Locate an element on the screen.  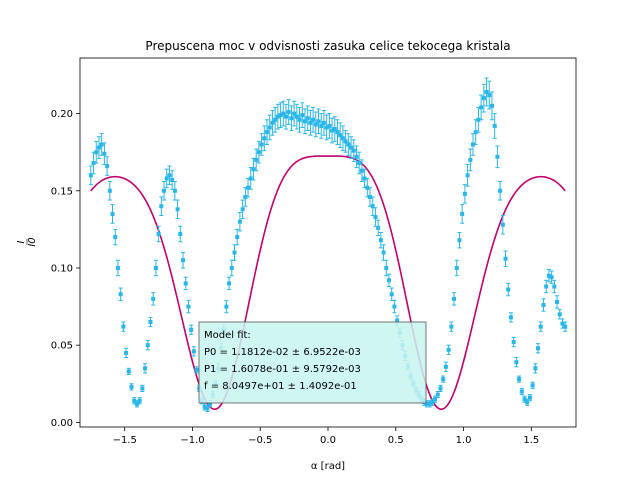
x-tick-label: 1.5 is located at coordinates (531, 440).